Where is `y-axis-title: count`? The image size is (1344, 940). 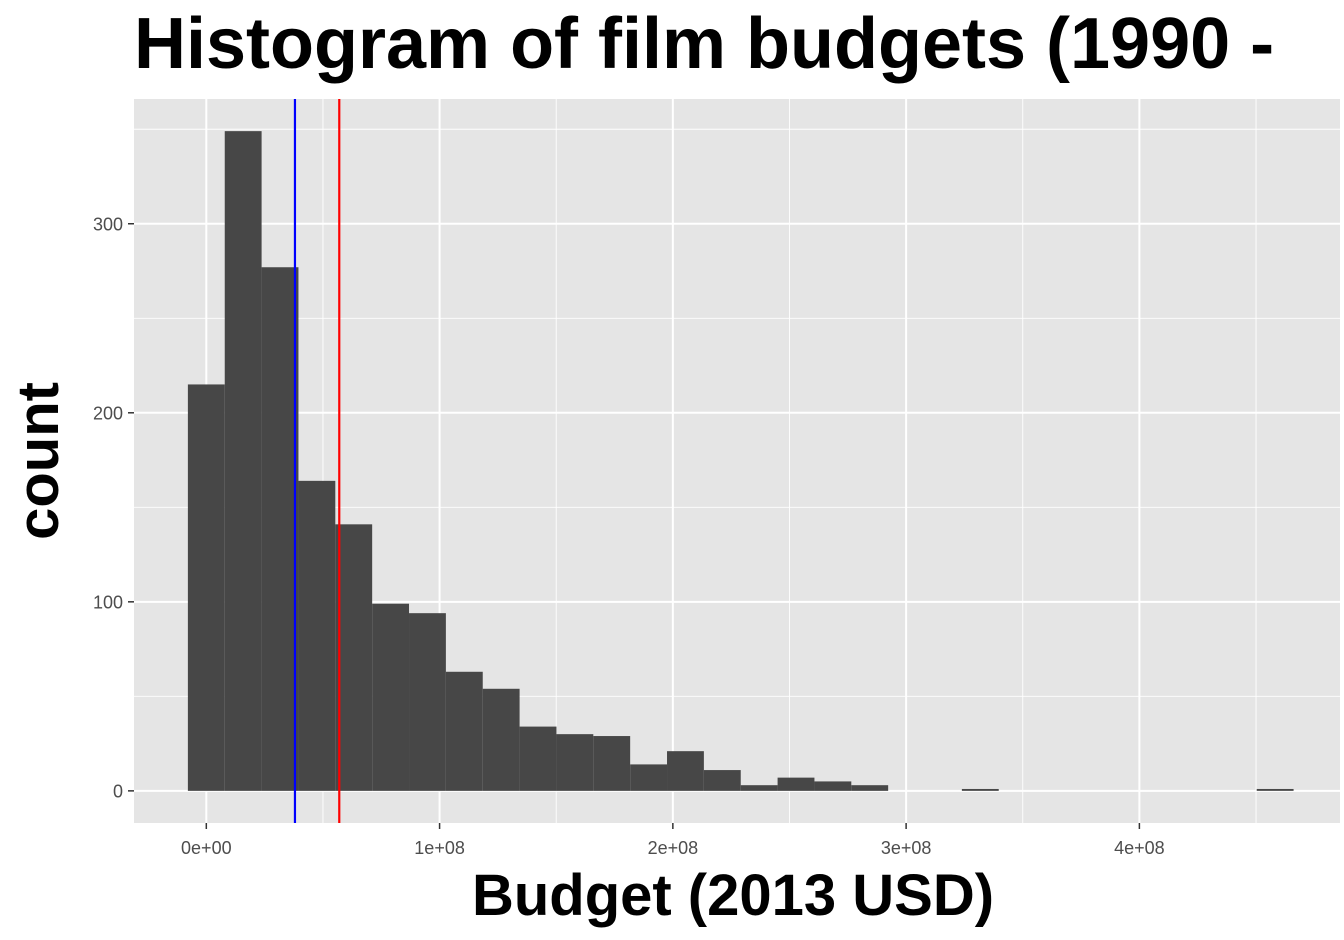 y-axis-title: count is located at coordinates (38, 461).